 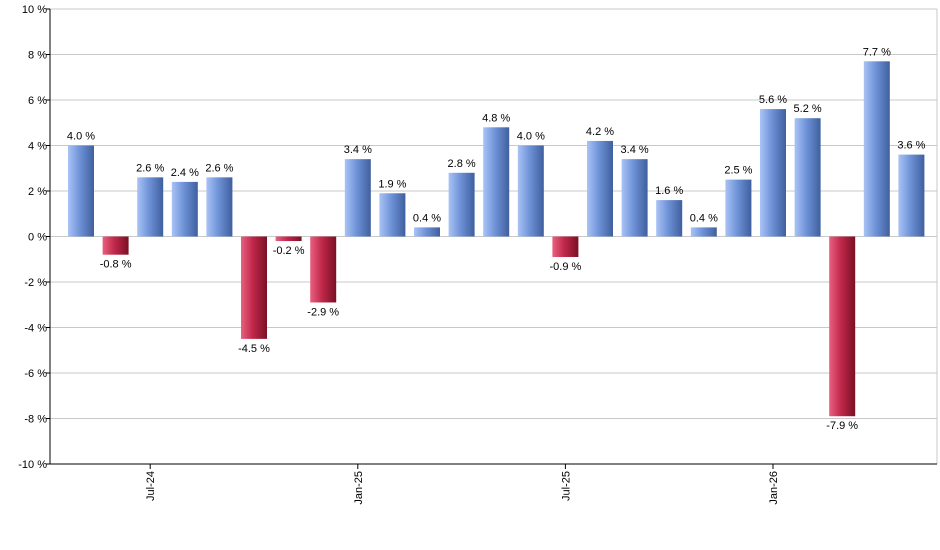 I want to click on y-tick-label: -2 %, so click(x=35, y=283).